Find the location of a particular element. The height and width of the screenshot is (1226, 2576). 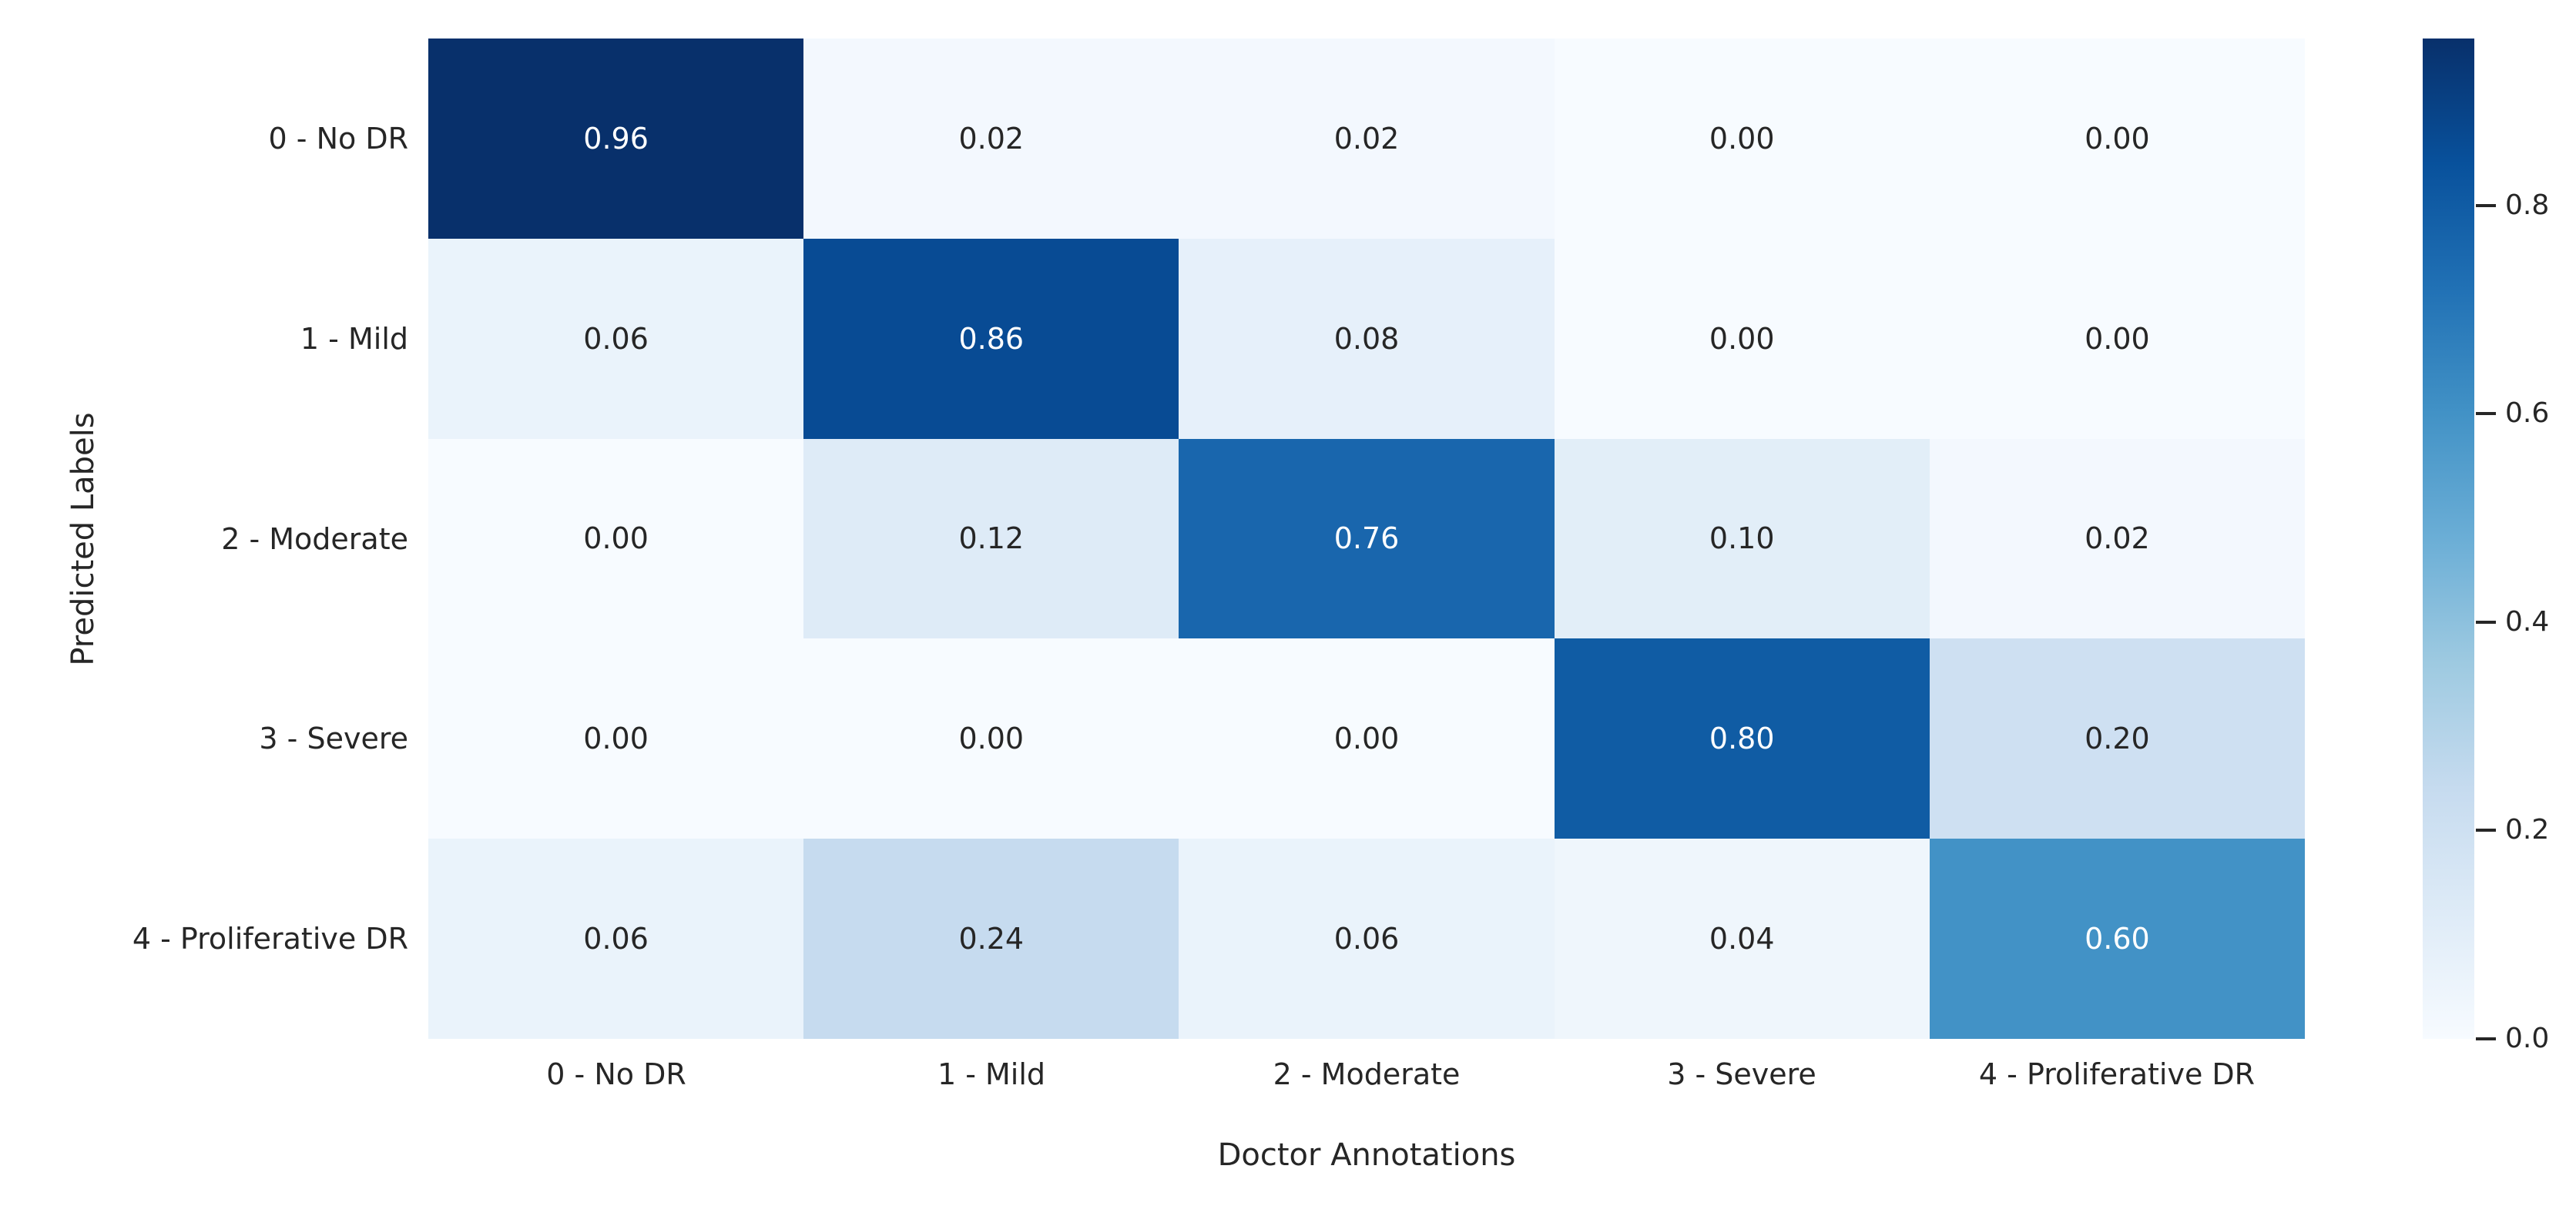

heatmap-cell-r3c0: 0.00 is located at coordinates (616, 738).